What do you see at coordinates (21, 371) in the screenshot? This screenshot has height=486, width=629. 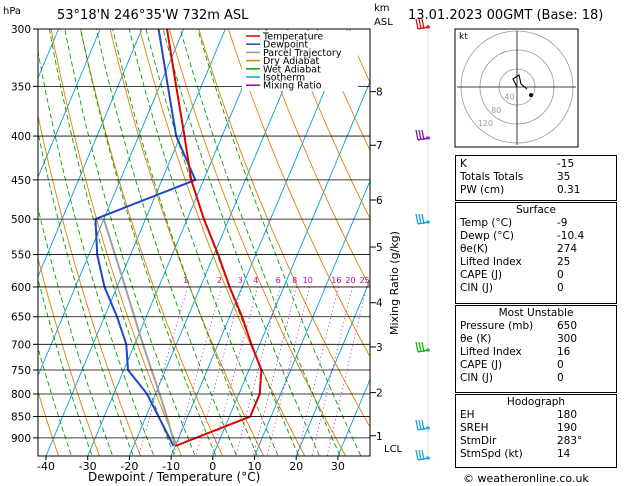 I see `y-tick-label: 750` at bounding box center [21, 371].